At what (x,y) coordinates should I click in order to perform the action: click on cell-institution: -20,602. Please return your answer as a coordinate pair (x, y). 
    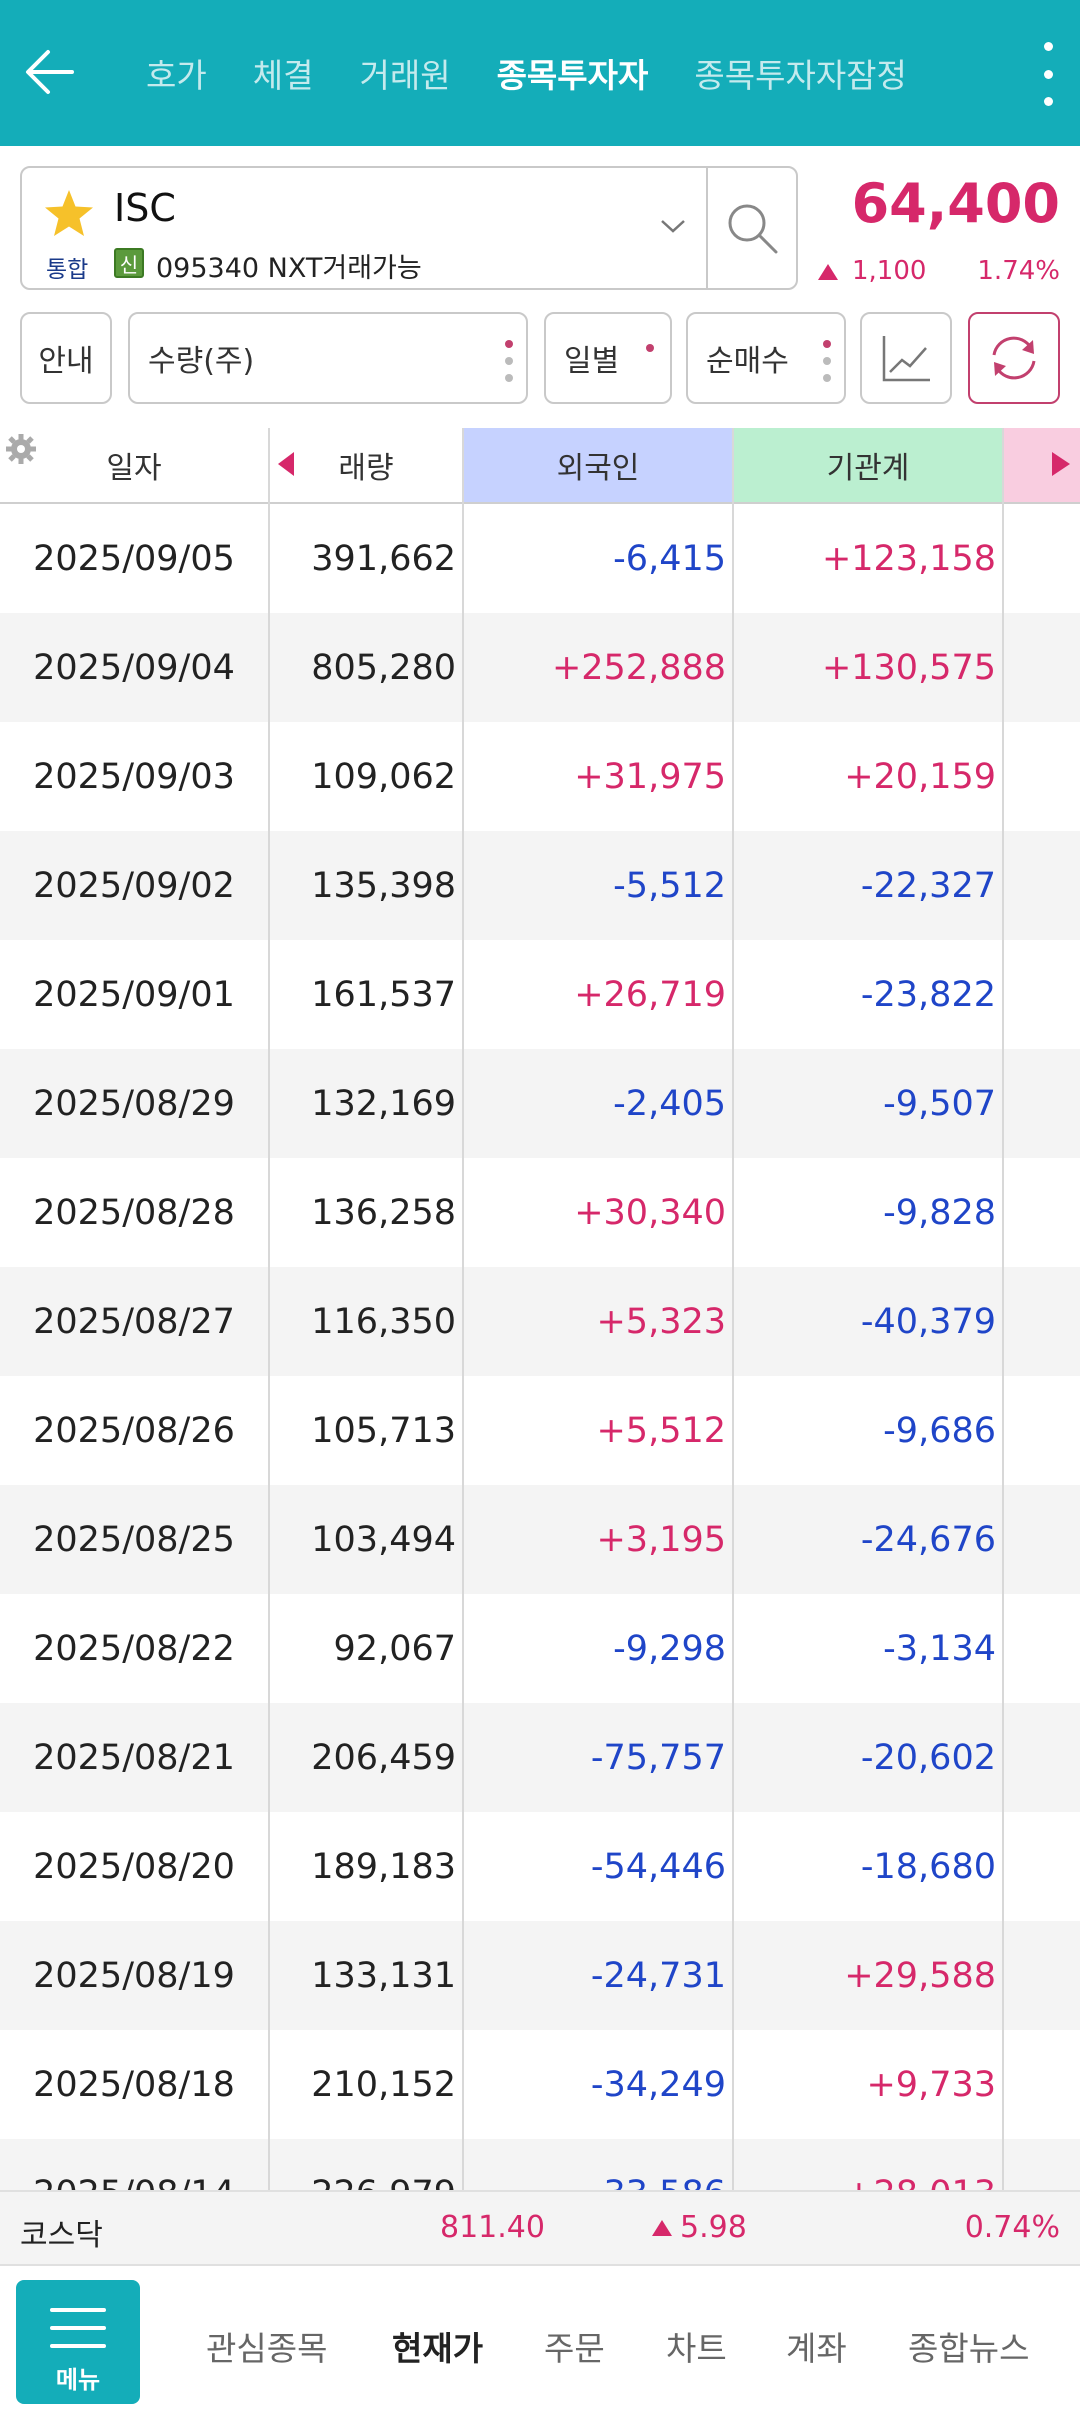
    Looking at the image, I should click on (928, 1757).